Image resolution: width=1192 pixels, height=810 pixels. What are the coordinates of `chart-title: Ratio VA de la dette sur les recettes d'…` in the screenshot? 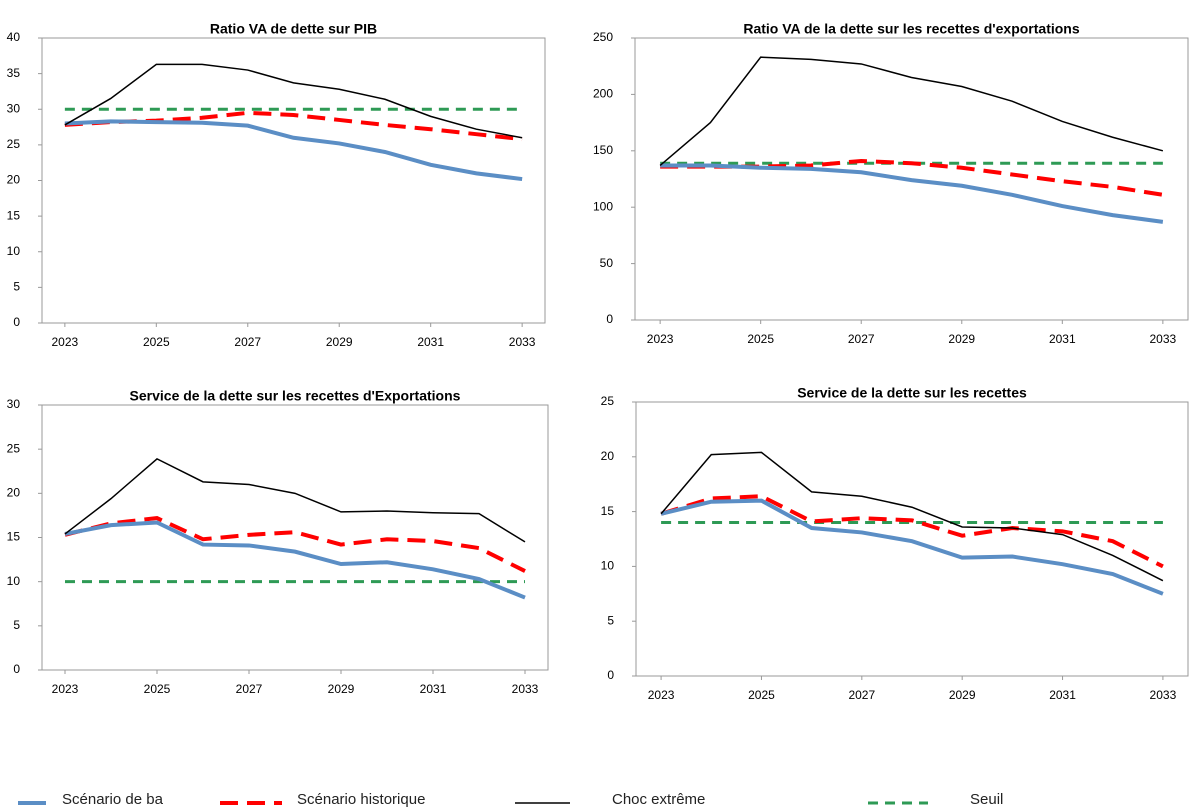 It's located at (911, 29).